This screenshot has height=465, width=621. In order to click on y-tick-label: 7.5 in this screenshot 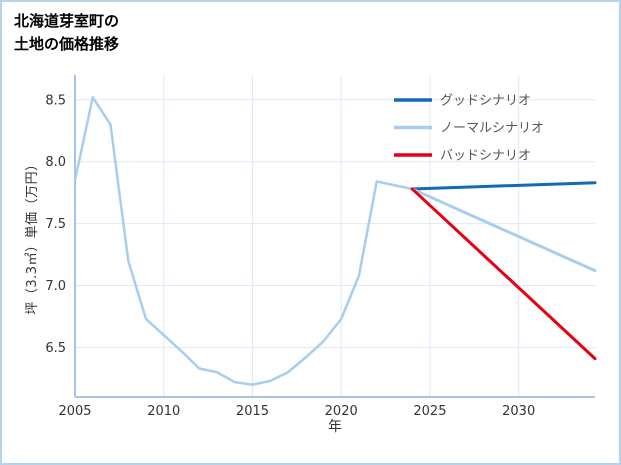, I will do `click(55, 224)`.